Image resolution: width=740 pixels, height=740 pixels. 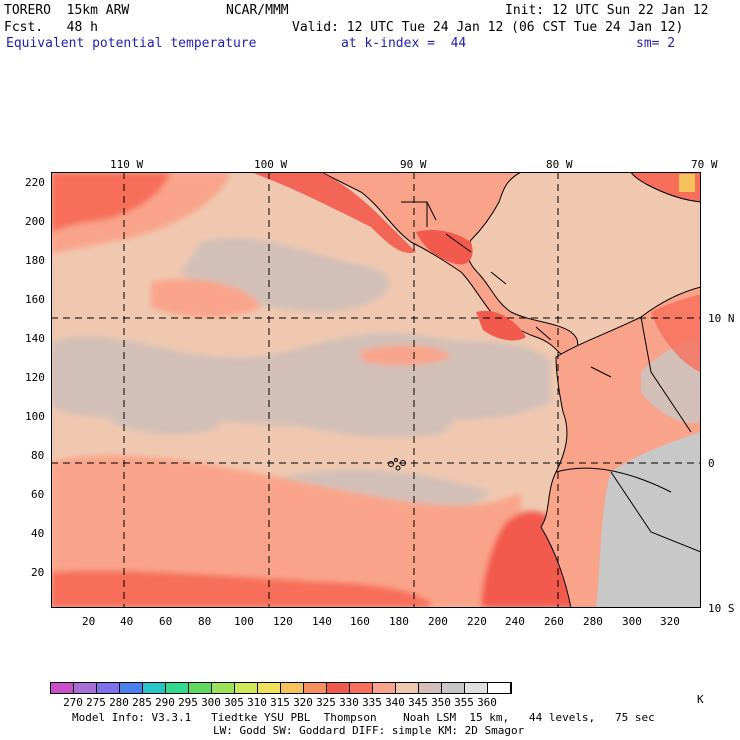 What do you see at coordinates (349, 702) in the screenshot?
I see `colorbar-level-label: 330` at bounding box center [349, 702].